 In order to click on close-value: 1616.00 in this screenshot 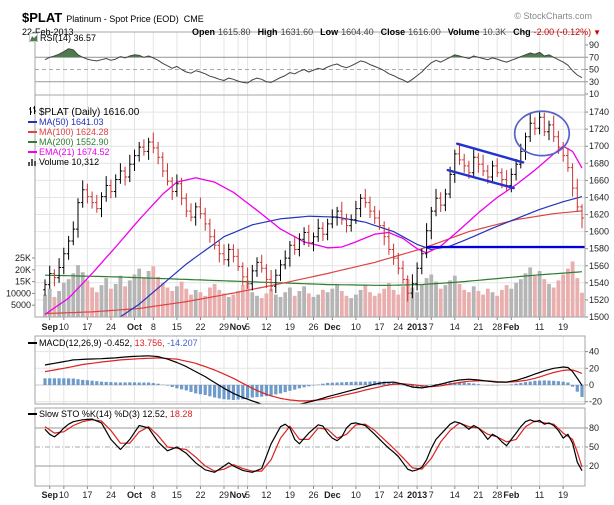, I will do `click(424, 32)`.